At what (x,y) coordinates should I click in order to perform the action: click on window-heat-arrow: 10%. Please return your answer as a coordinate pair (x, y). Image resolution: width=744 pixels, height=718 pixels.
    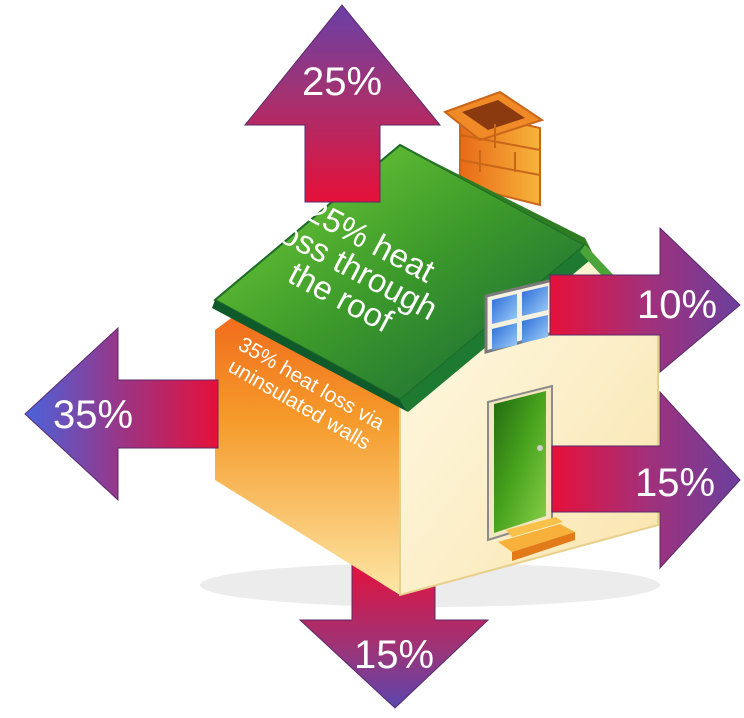
    Looking at the image, I should click on (645, 300).